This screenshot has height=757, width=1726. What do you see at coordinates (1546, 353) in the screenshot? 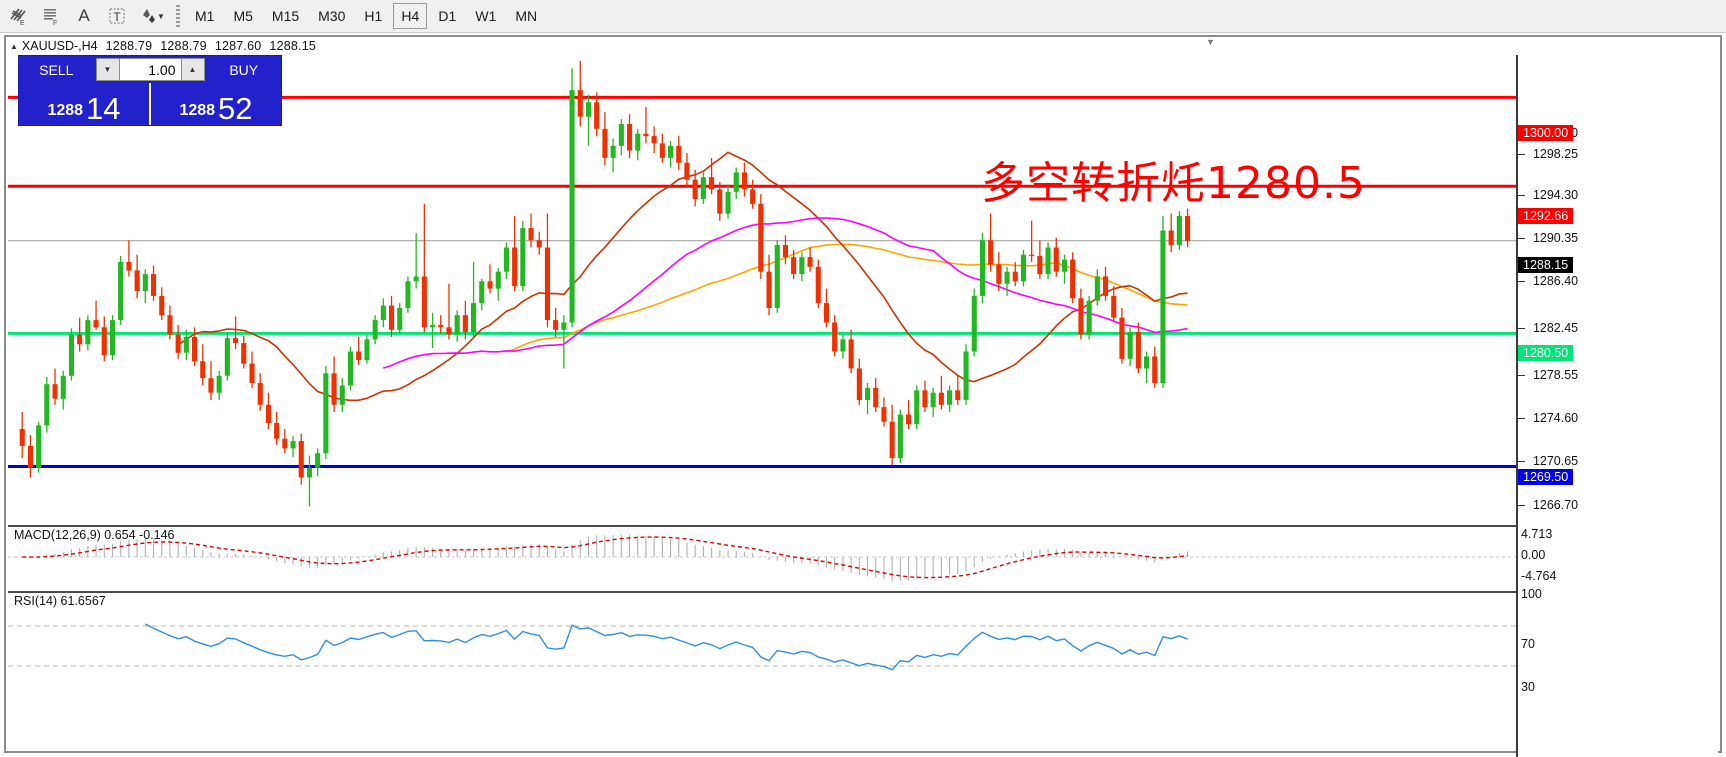
I see `price-tick: 1280.50` at bounding box center [1546, 353].